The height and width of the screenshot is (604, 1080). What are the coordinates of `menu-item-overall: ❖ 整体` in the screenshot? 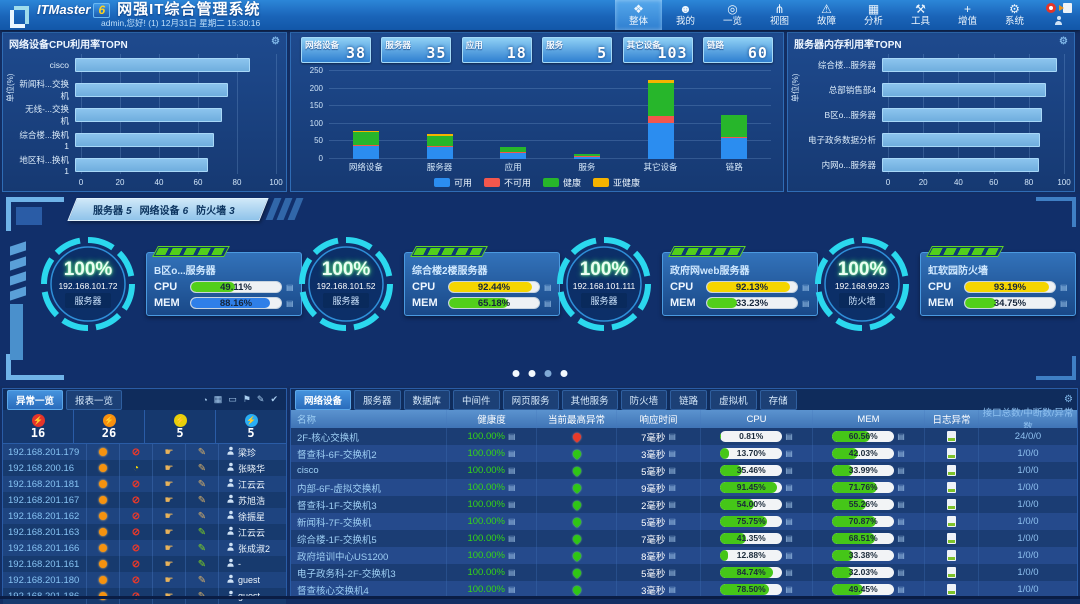 It's located at (638, 15).